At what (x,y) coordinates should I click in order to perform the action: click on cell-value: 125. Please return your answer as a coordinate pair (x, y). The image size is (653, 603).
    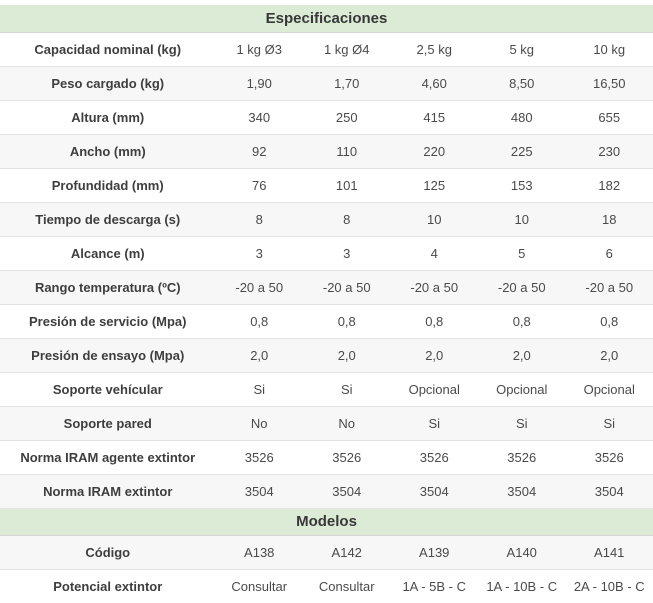
    Looking at the image, I should click on (434, 185).